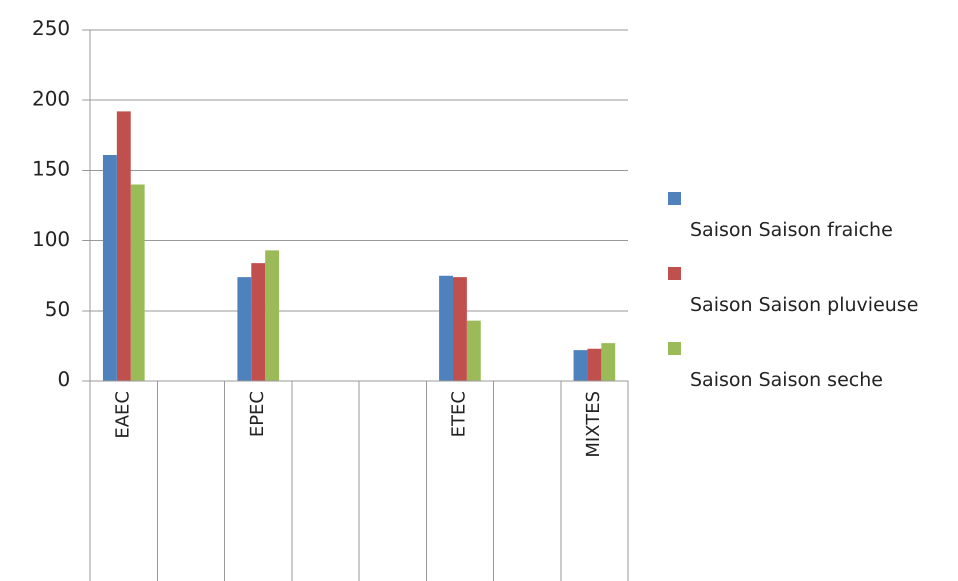 This screenshot has height=581, width=958. Describe the element at coordinates (51, 28) in the screenshot. I see `y-tick-label: 250` at that location.